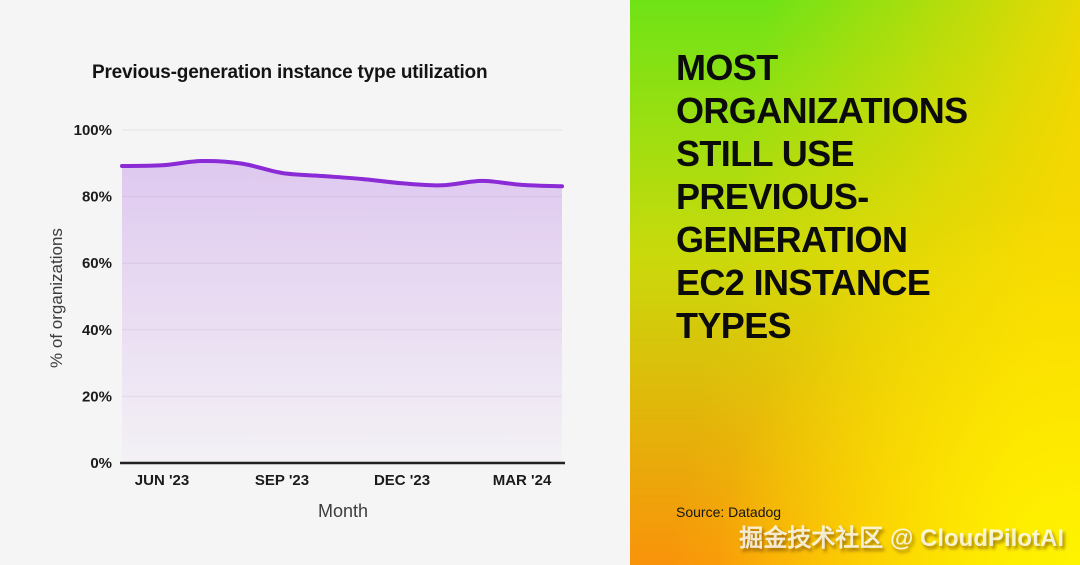 The width and height of the screenshot is (1080, 565). I want to click on x-tick-label: MAR '24, so click(522, 480).